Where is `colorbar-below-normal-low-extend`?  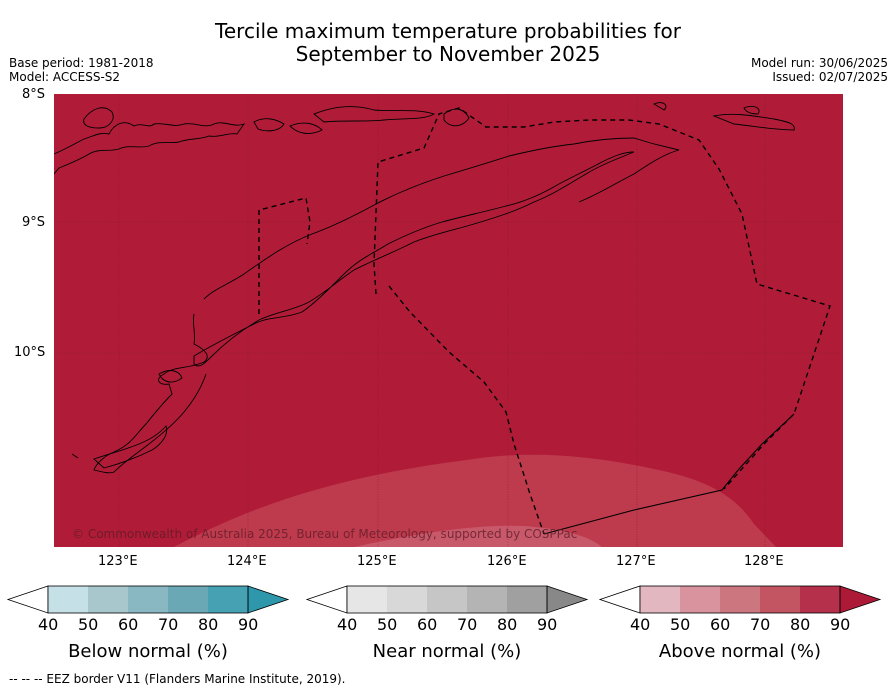 colorbar-below-normal-low-extend is located at coordinates (27, 599).